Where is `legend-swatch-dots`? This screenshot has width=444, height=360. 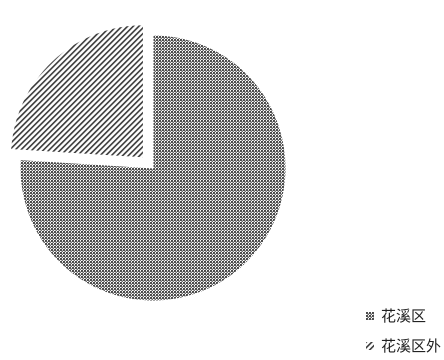
legend-swatch-dots is located at coordinates (370, 316).